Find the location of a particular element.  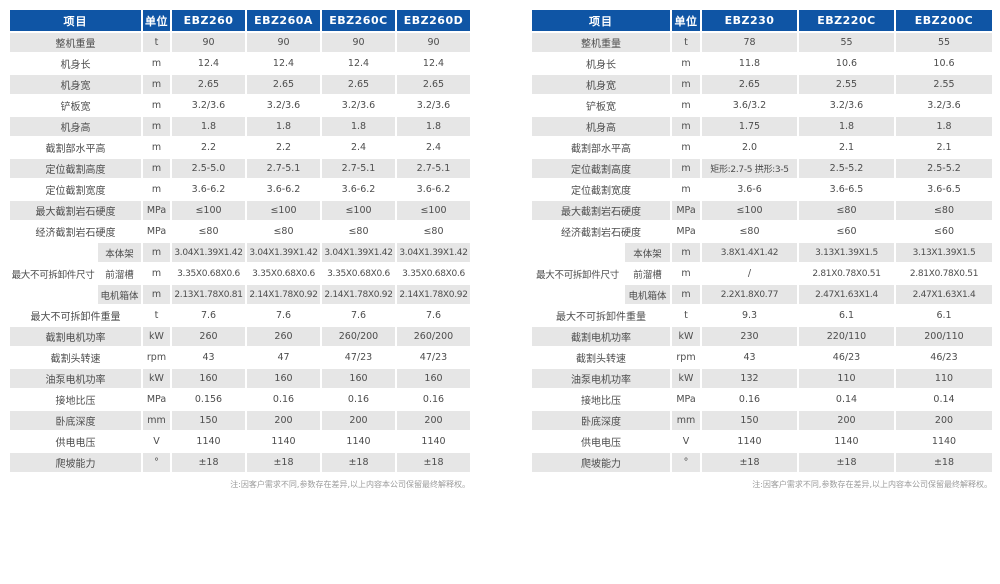

table-row: 定位截割高度 m 2.5-5.0 2.7-5.1 2.7-5.1 2.7-5.1 is located at coordinates (240, 168).